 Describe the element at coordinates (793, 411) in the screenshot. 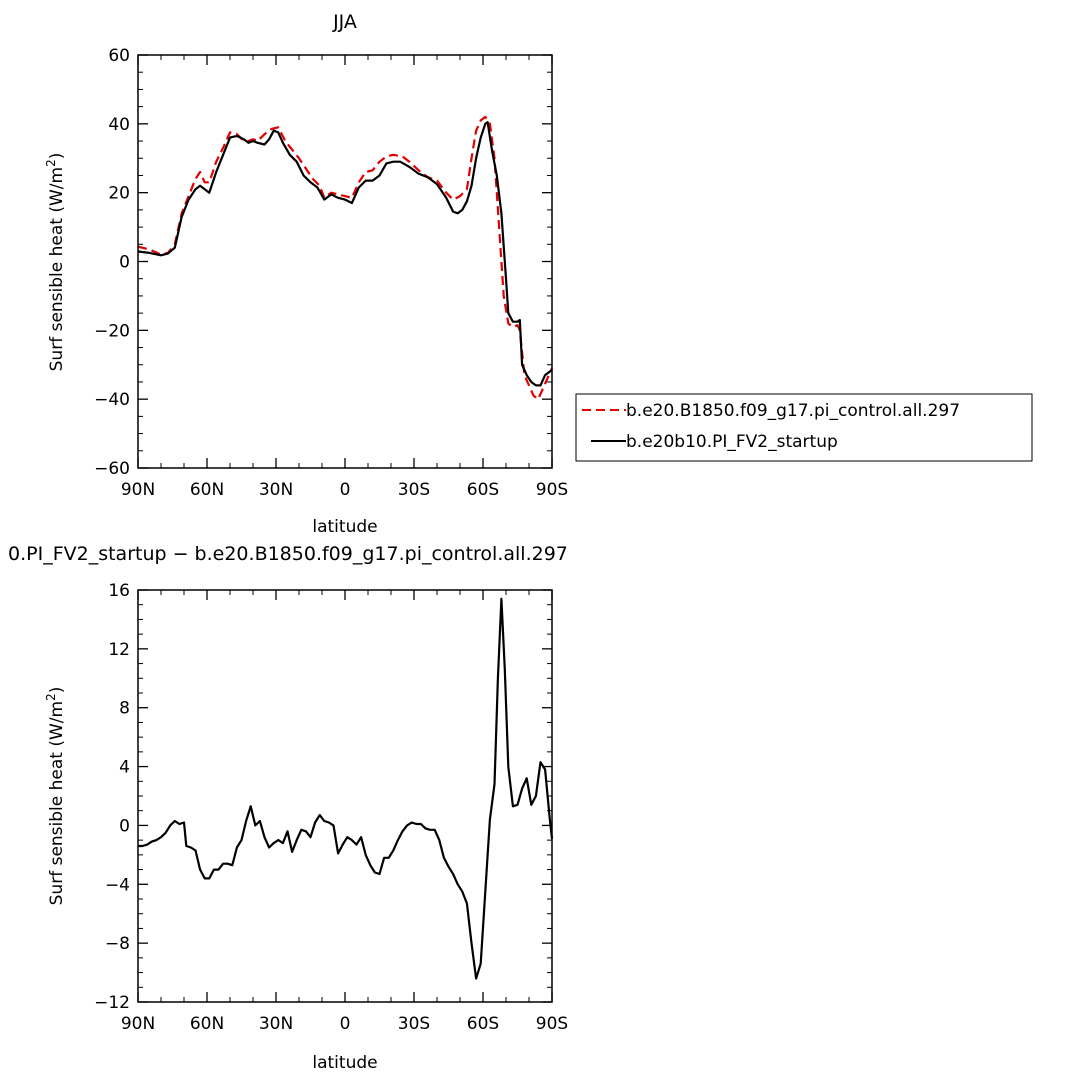

I see `legend-label-control: b.e20.B1850.f09_g17.pi_control.all.297` at that location.